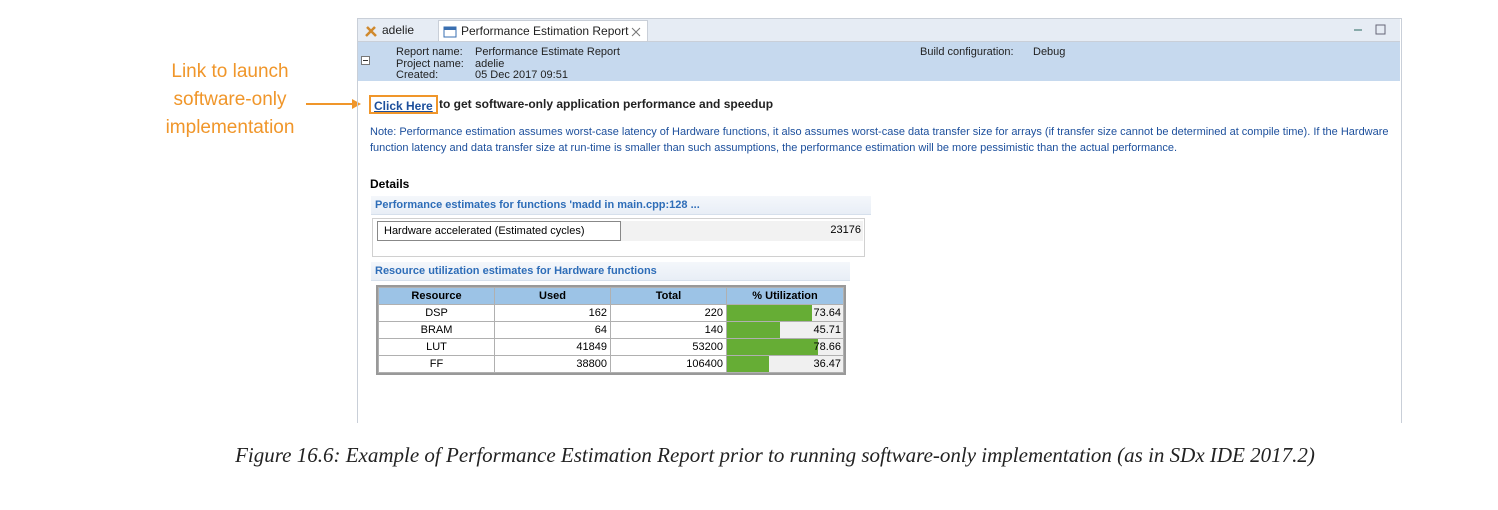  What do you see at coordinates (742, 231) in the screenshot?
I see `perf-value: 23176` at bounding box center [742, 231].